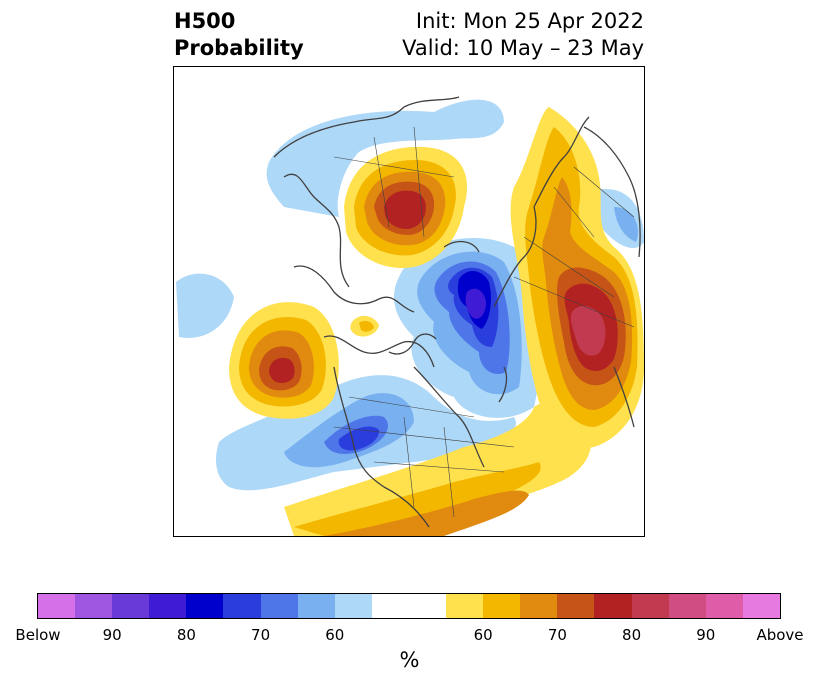 The image size is (819, 686). What do you see at coordinates (282, 370) in the screenshot?
I see `red-region-pacific` at bounding box center [282, 370].